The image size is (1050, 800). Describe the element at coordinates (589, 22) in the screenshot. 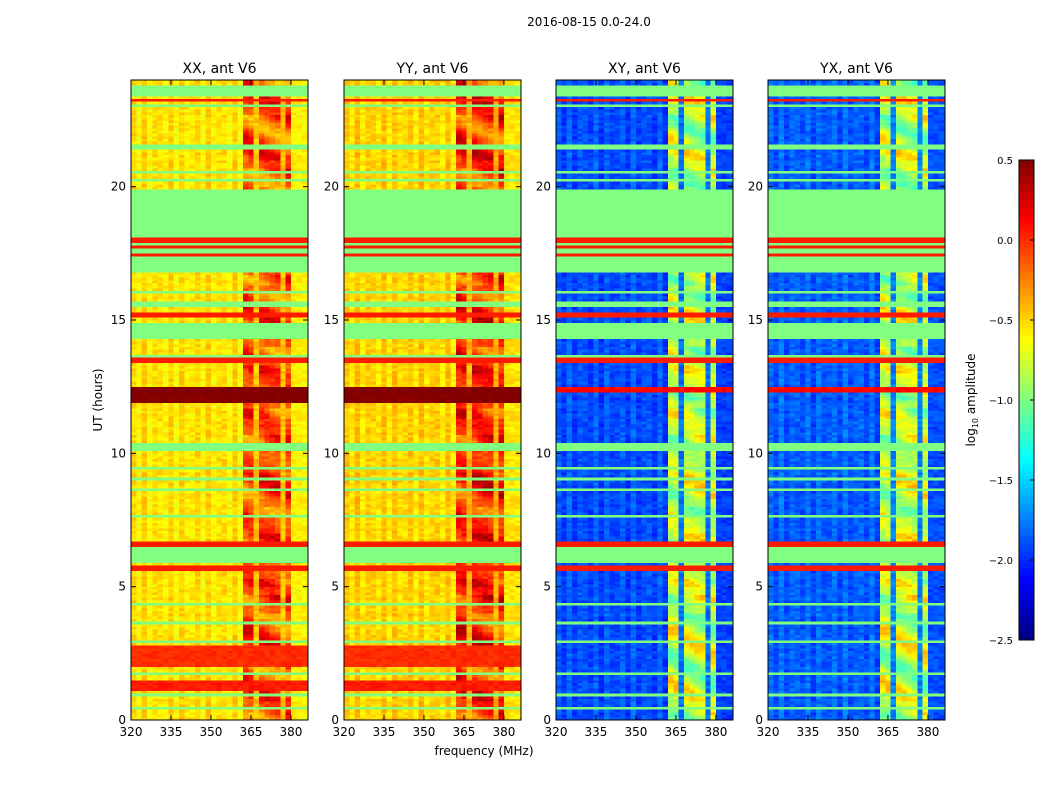

I see `figure-title: 2016-08-15 0.0-24.0` at that location.